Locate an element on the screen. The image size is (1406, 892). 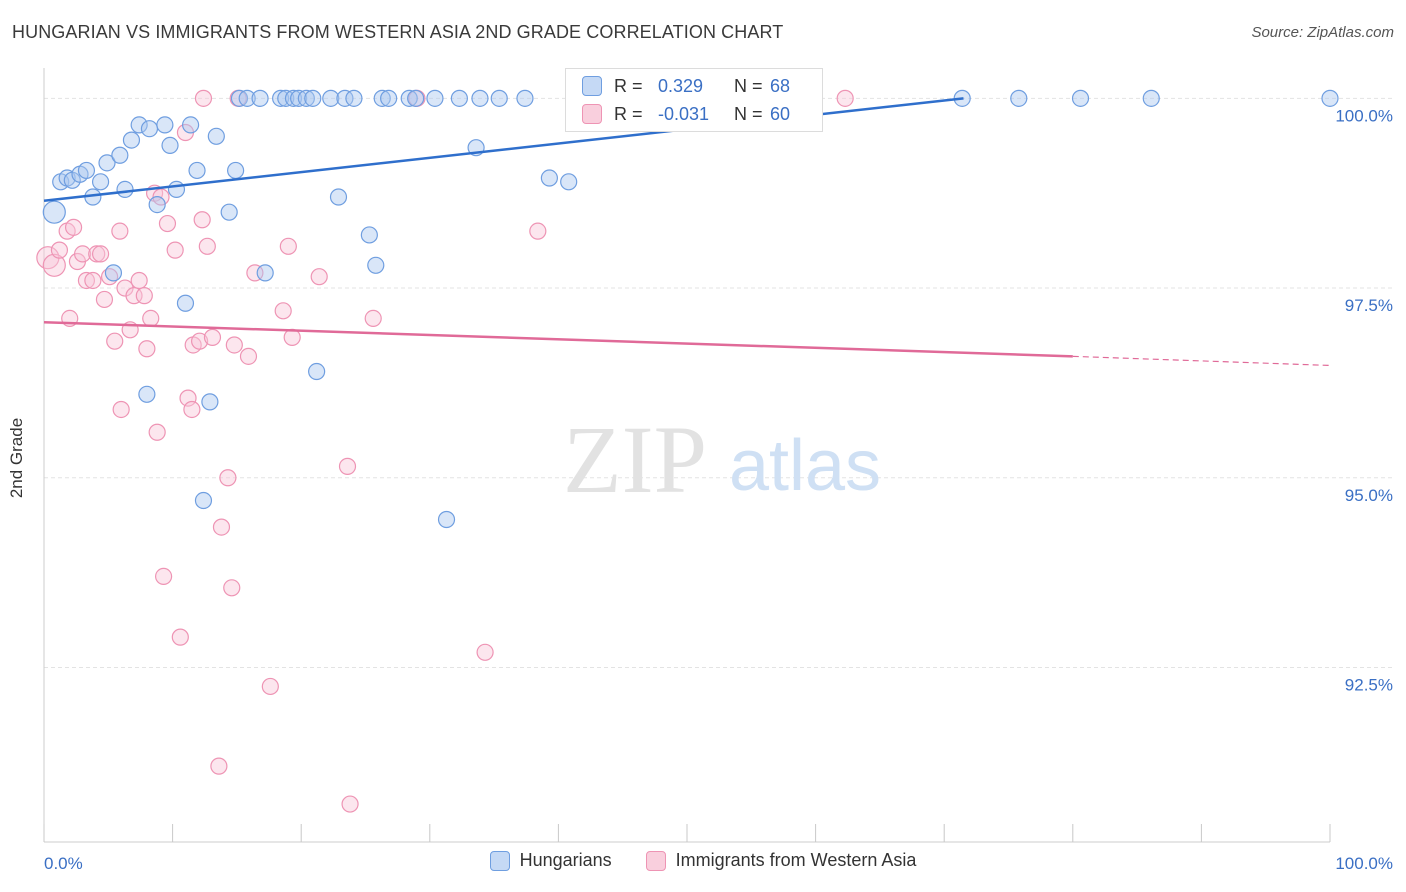
hungarians-r-value: 0.329 is located at coordinates (681, 85).